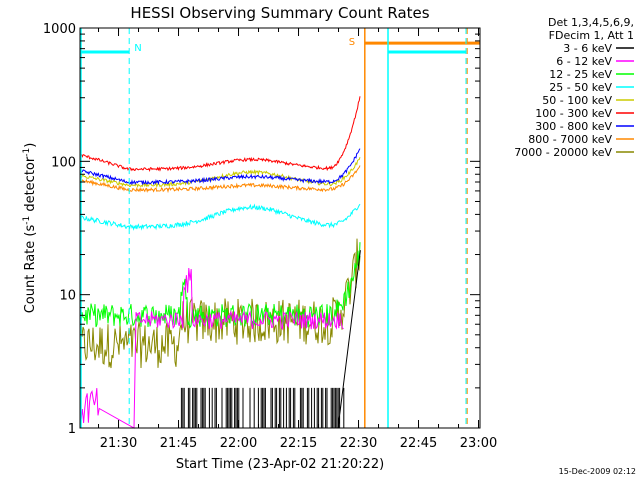 This screenshot has width=640, height=480. I want to click on x-tick-label: 21:45, so click(178, 443).